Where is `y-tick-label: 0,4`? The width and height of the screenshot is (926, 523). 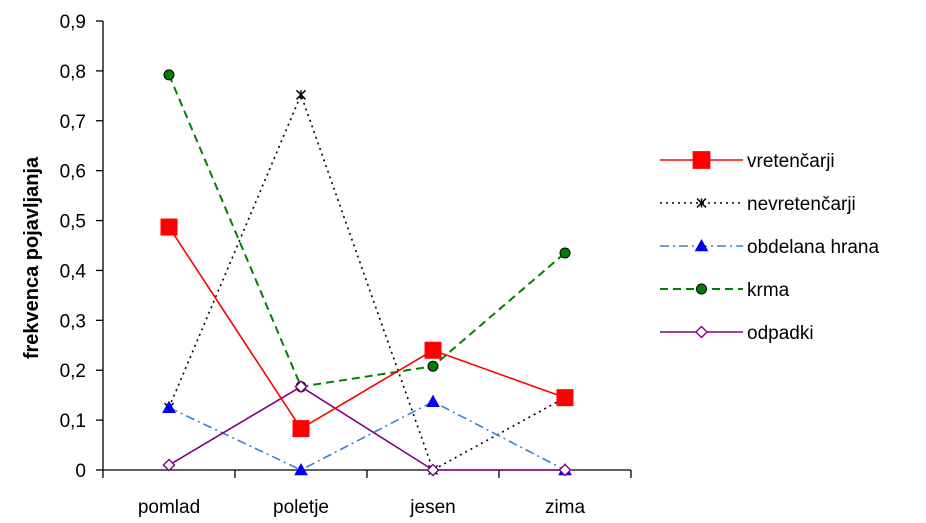 y-tick-label: 0,4 is located at coordinates (73, 271).